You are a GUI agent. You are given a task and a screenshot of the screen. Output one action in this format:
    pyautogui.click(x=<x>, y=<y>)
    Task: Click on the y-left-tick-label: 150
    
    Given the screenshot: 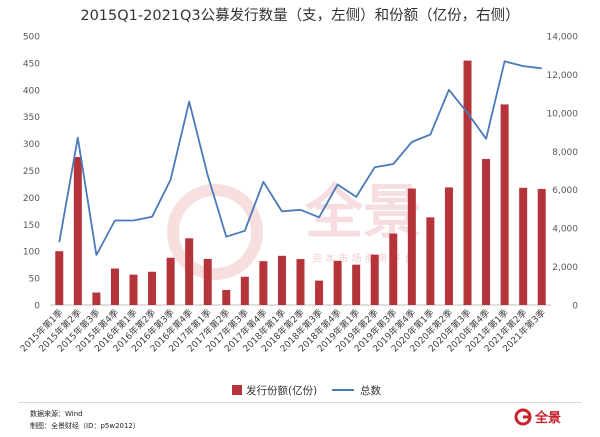 What is the action you would take?
    pyautogui.click(x=31, y=226)
    